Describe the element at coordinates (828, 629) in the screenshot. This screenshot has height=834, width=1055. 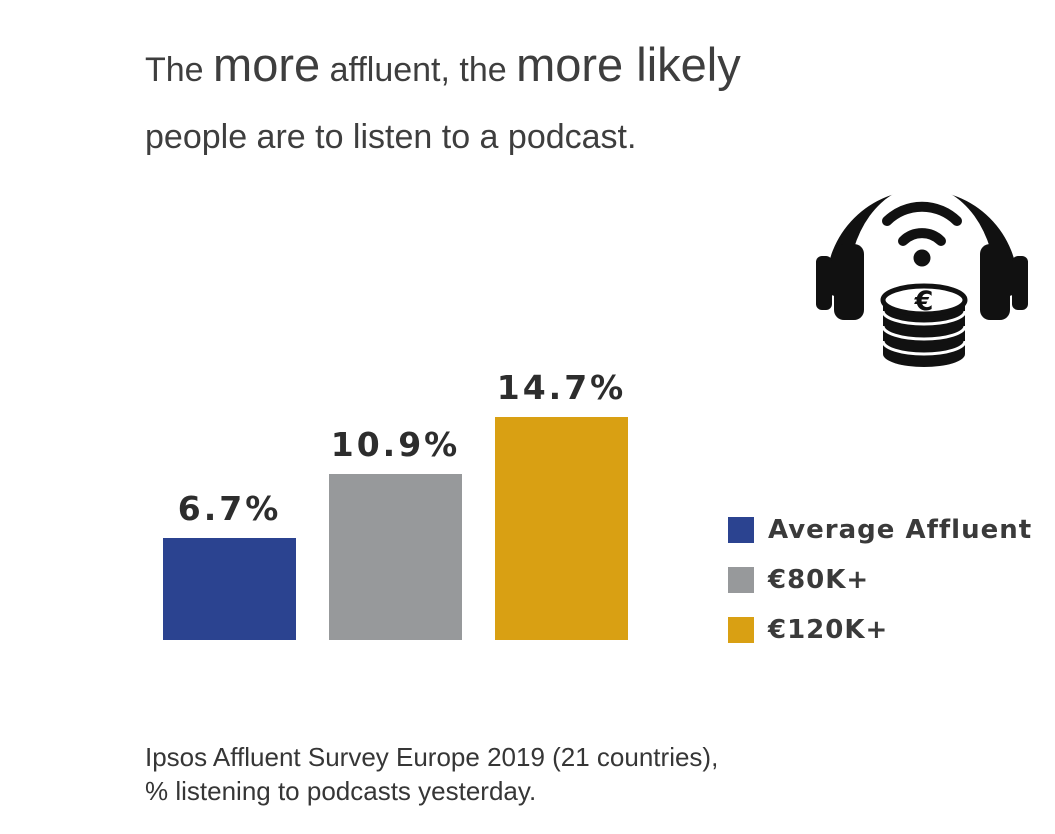
I see `legend-label: €120K+` at that location.